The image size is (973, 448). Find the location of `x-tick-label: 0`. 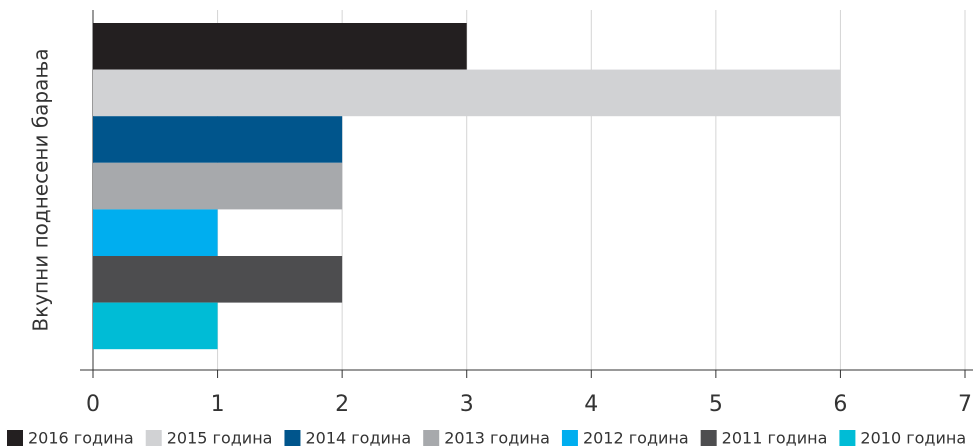

x-tick-label: 0 is located at coordinates (93, 404).